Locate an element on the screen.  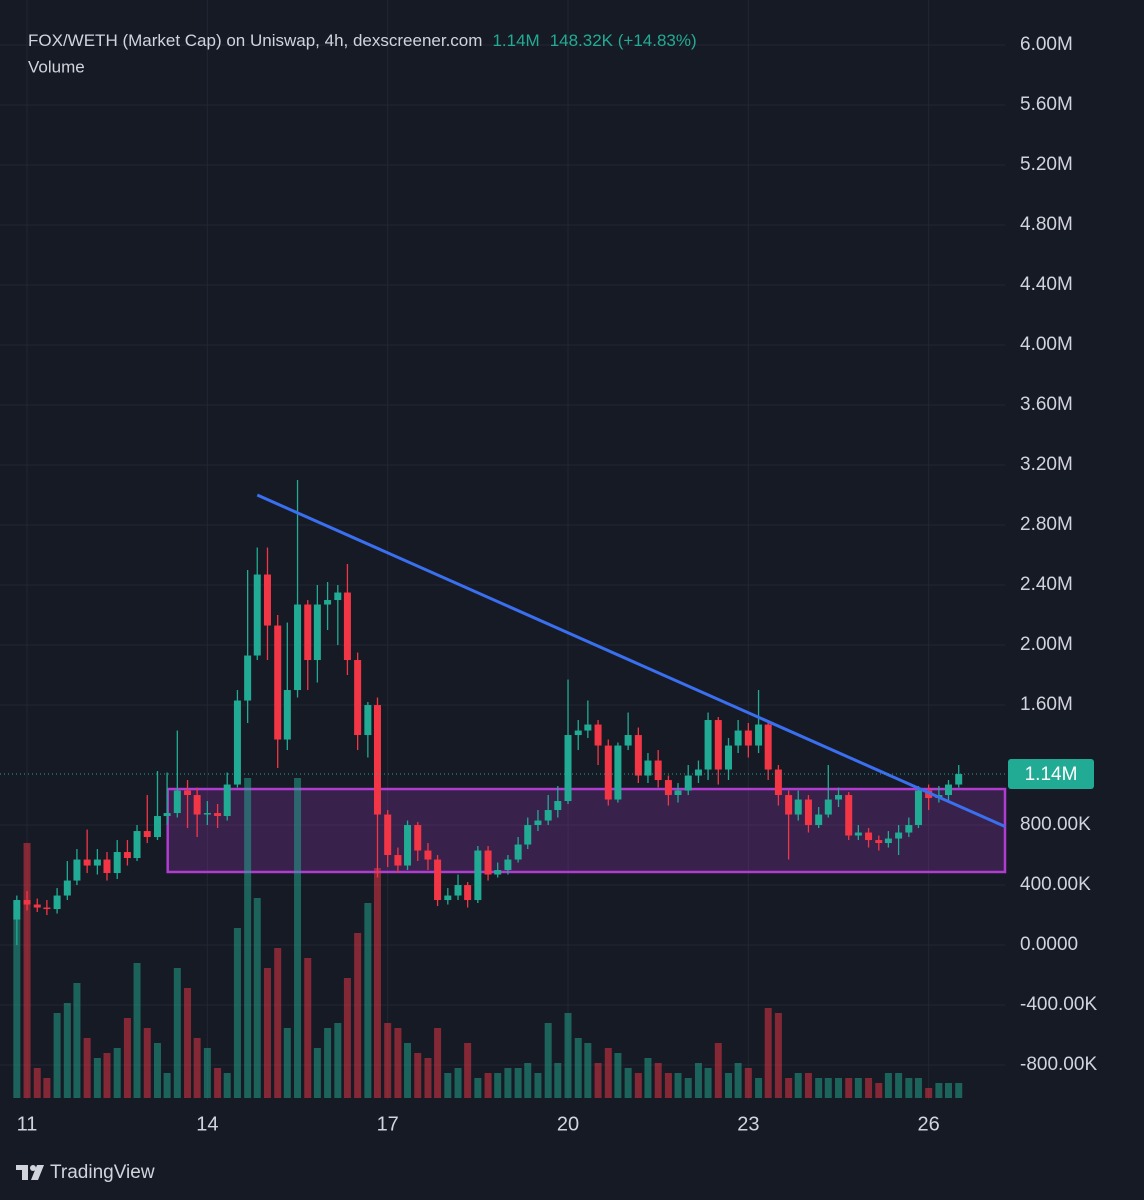
y-tick-label: 400.00K is located at coordinates (1055, 884).